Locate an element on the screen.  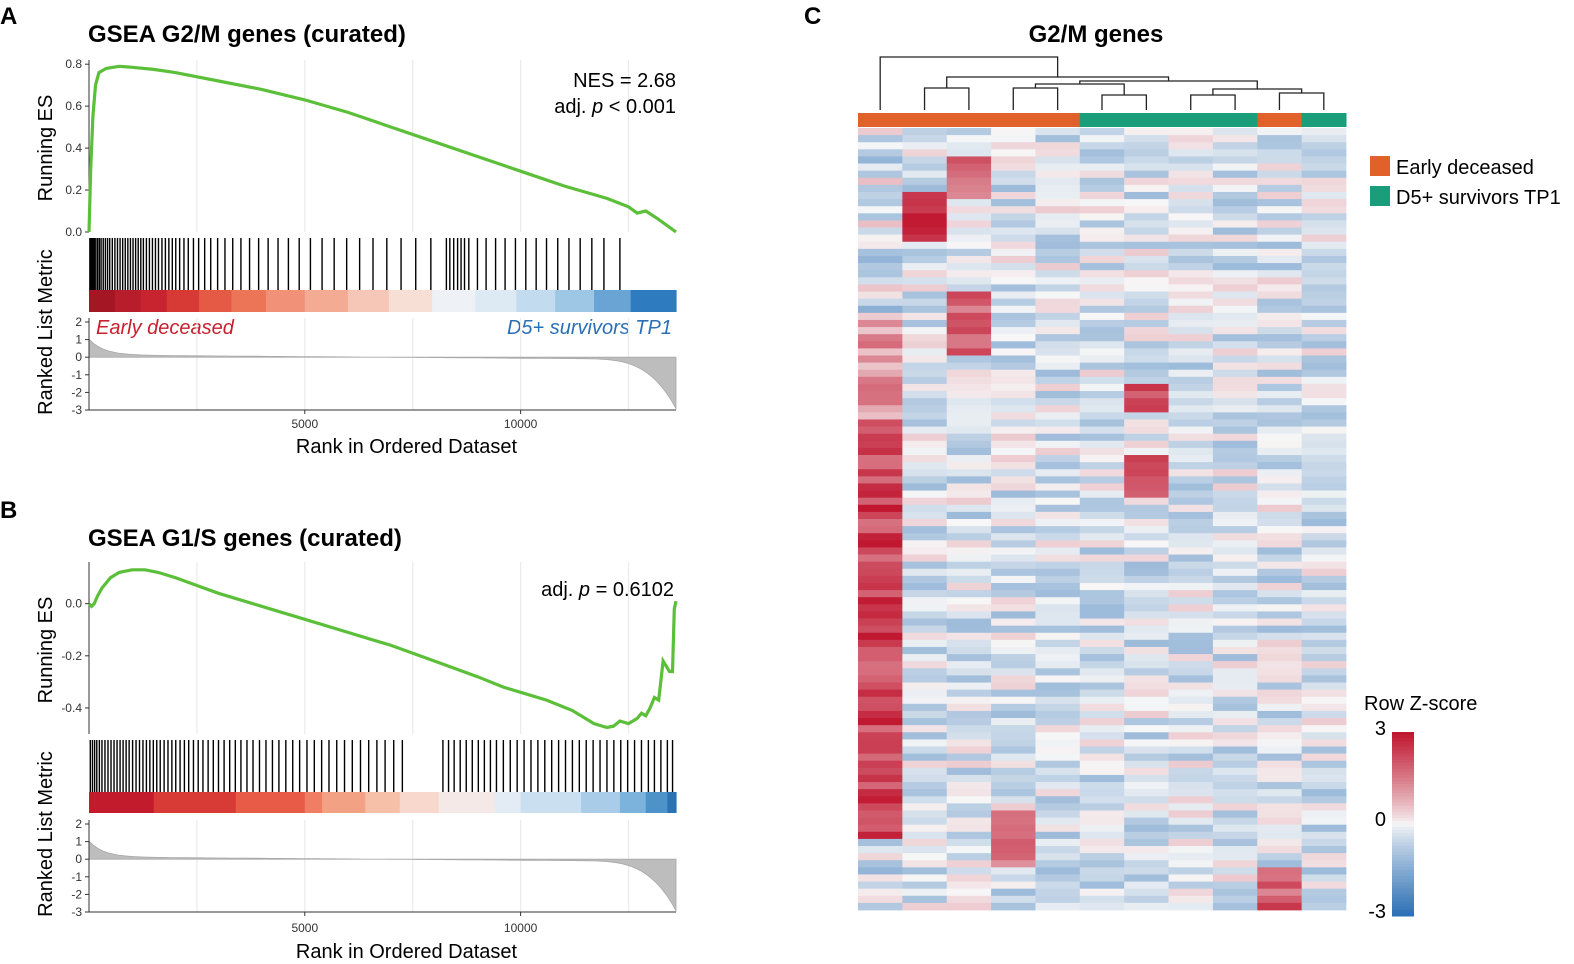
a-xtick-label-0: 5000 is located at coordinates (304, 424).